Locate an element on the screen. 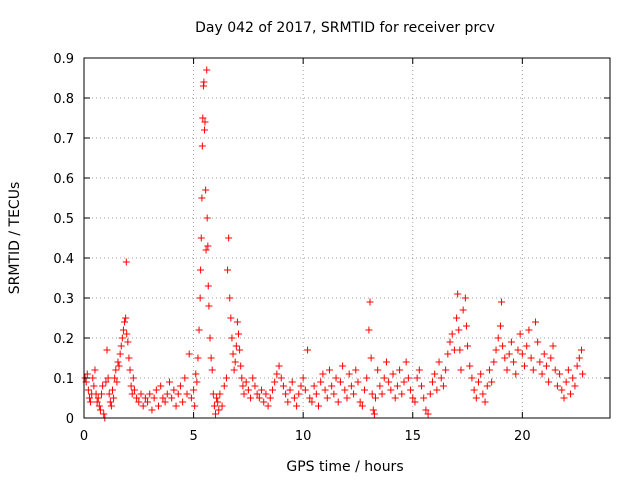  y-tick-label: 0.8 is located at coordinates (63, 99).